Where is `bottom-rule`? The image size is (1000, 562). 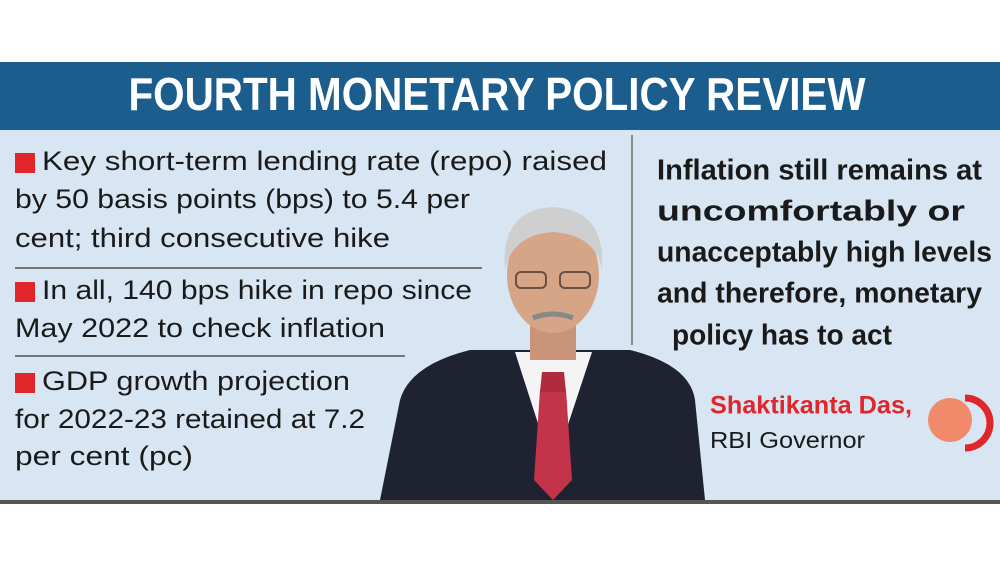
bottom-rule is located at coordinates (500, 502).